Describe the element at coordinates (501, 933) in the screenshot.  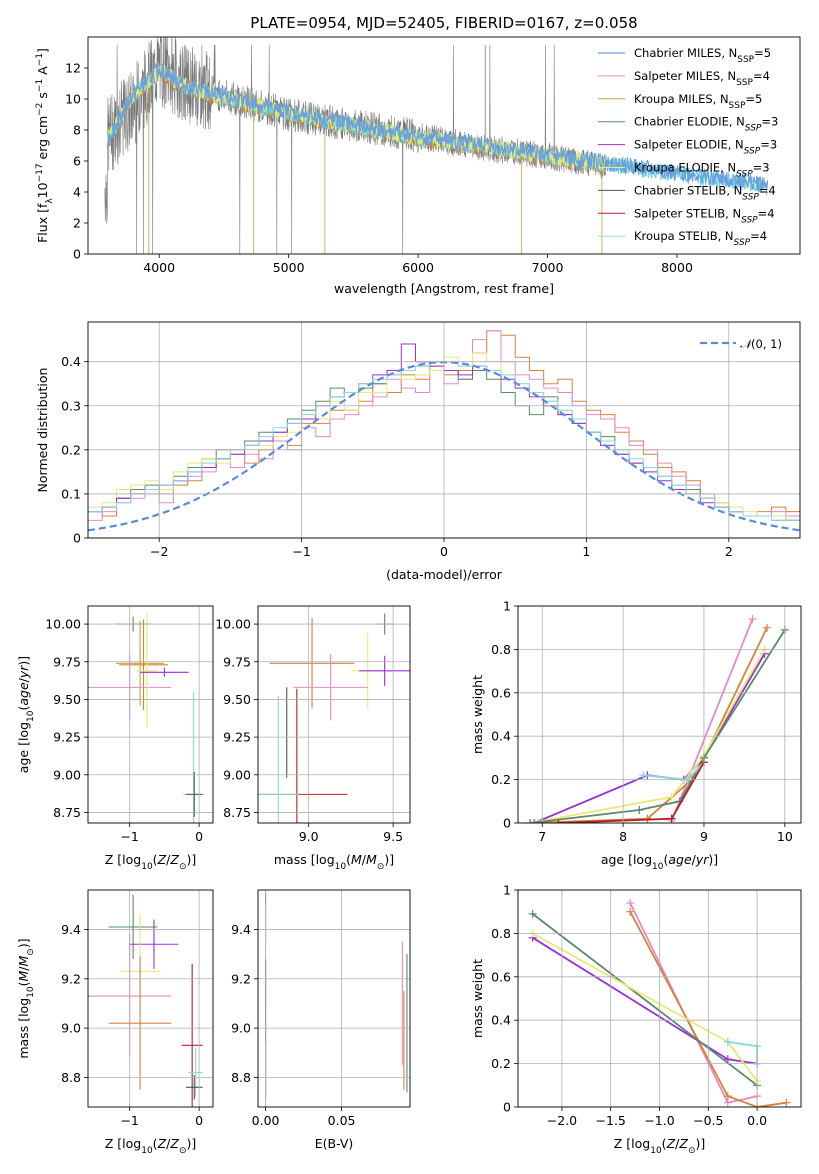
I see `y-tick-label: 0.8` at that location.